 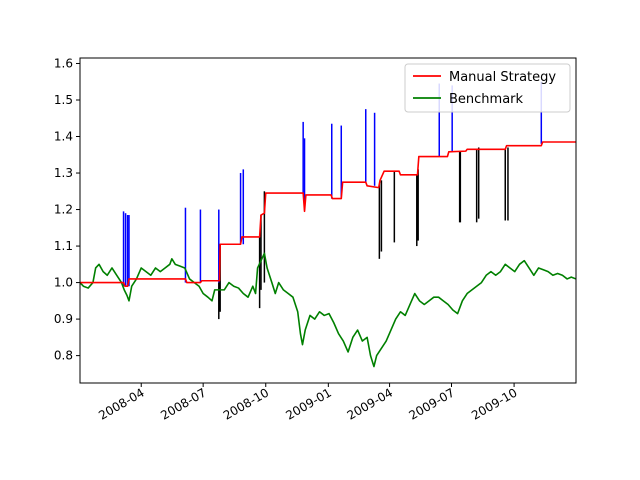 I want to click on legend-label-1: Benchmark, so click(x=486, y=99).